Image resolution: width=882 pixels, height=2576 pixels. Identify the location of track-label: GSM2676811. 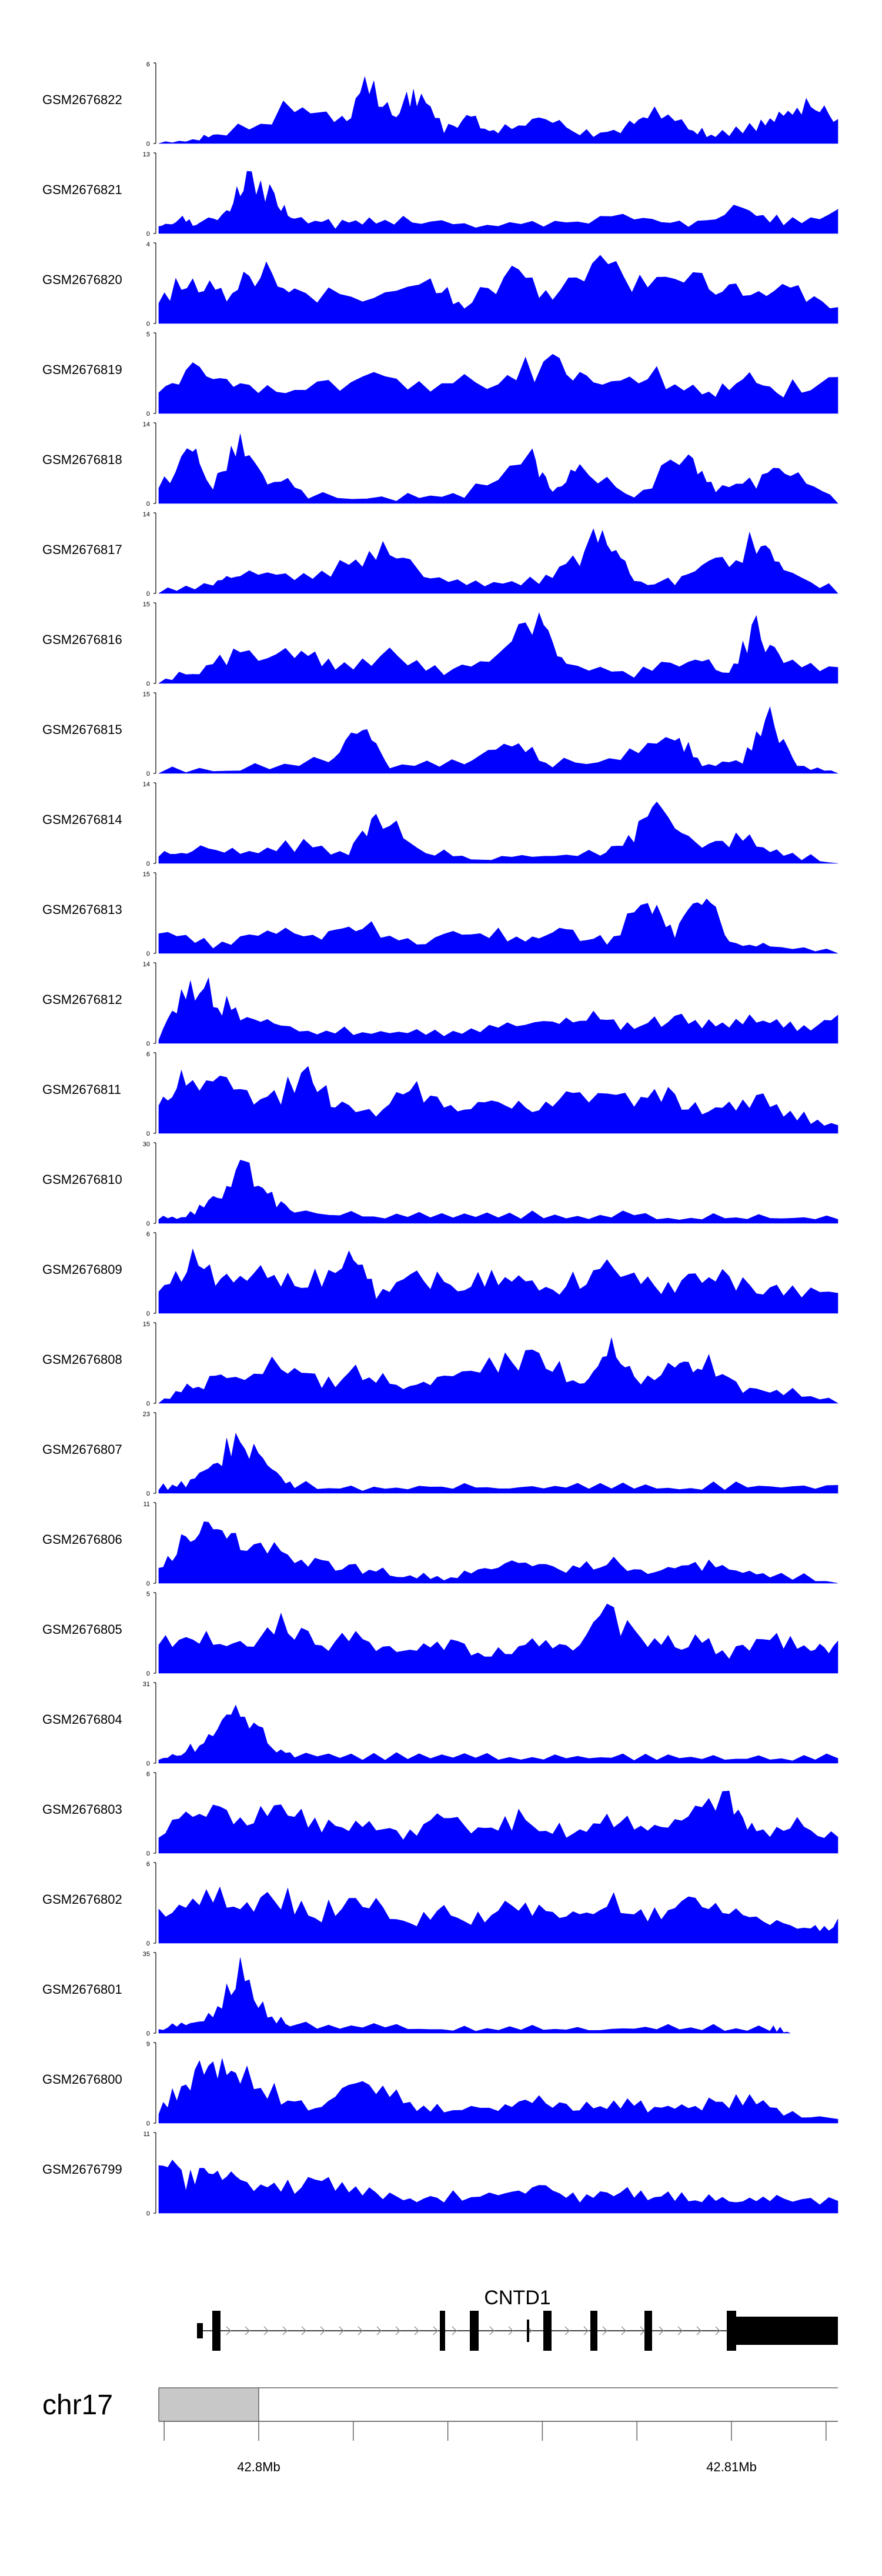
(81, 1089).